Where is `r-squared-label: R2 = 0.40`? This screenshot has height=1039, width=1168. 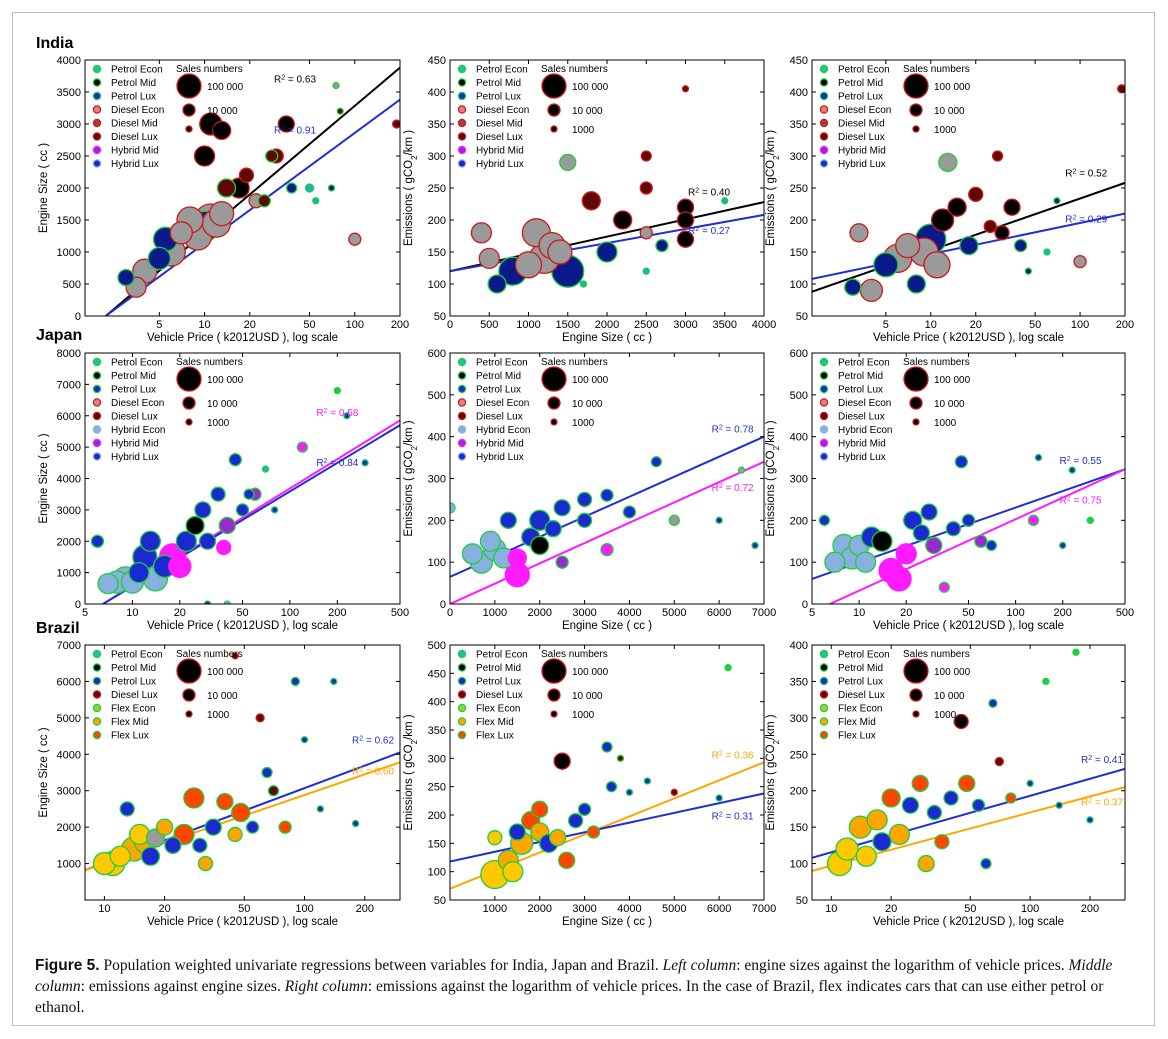
r-squared-label: R2 = 0.40 is located at coordinates (709, 193).